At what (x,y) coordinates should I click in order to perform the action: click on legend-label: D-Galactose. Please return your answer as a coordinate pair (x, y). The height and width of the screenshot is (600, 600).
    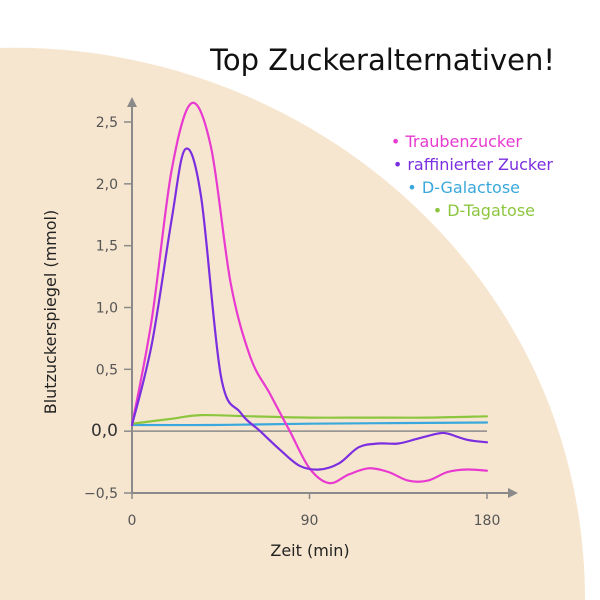
    Looking at the image, I should click on (471, 187).